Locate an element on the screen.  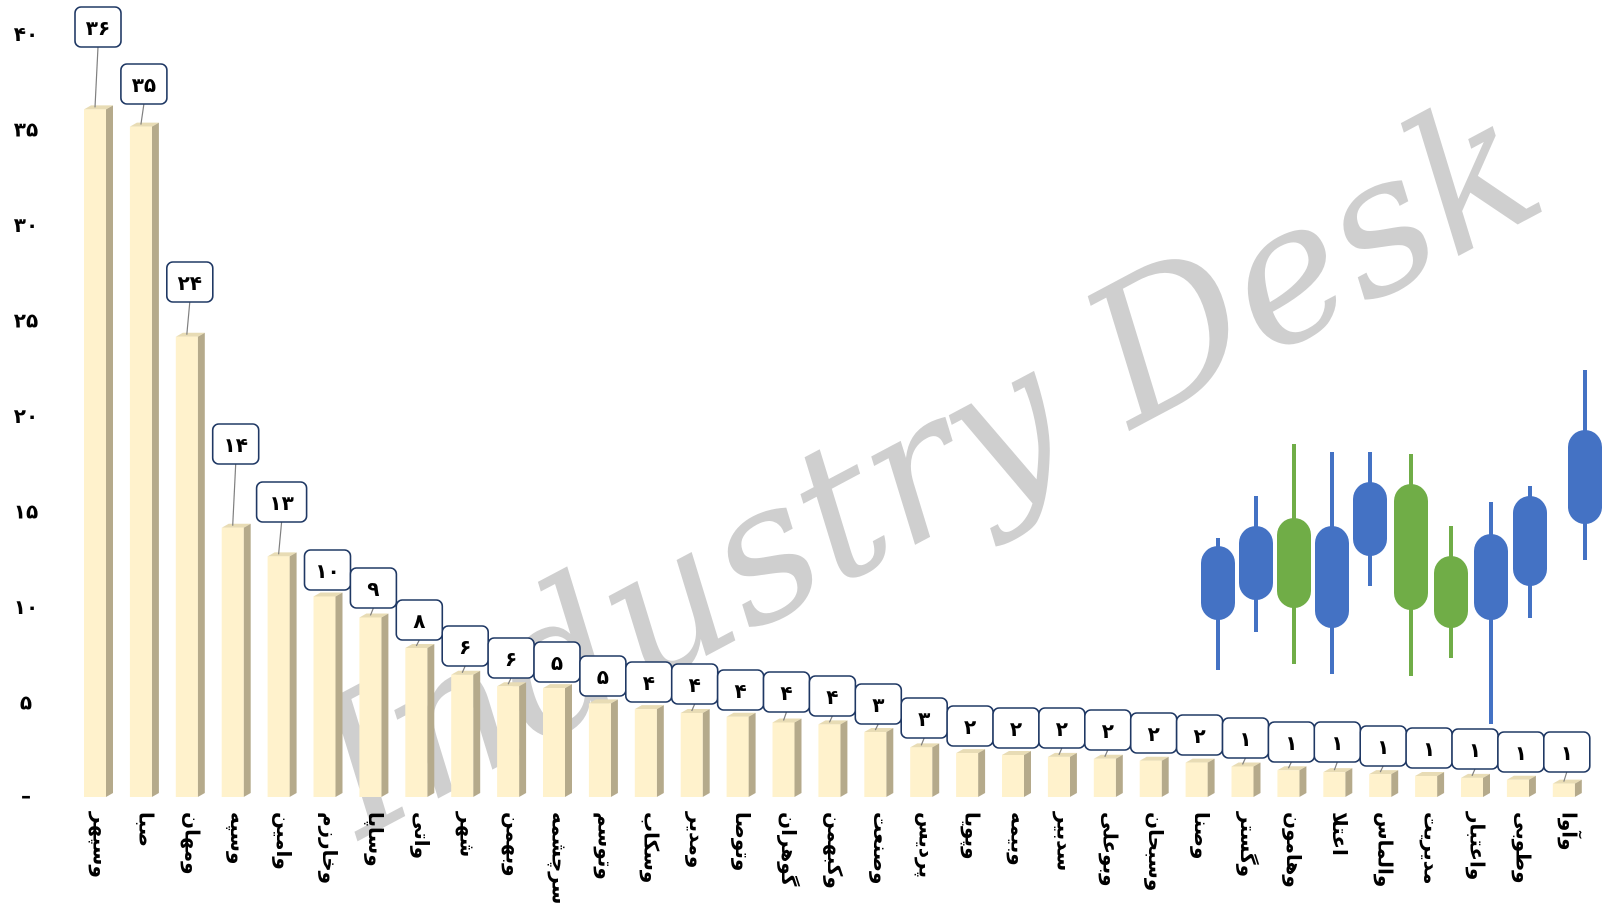
data-label: ۱ is located at coordinates (1337, 746).